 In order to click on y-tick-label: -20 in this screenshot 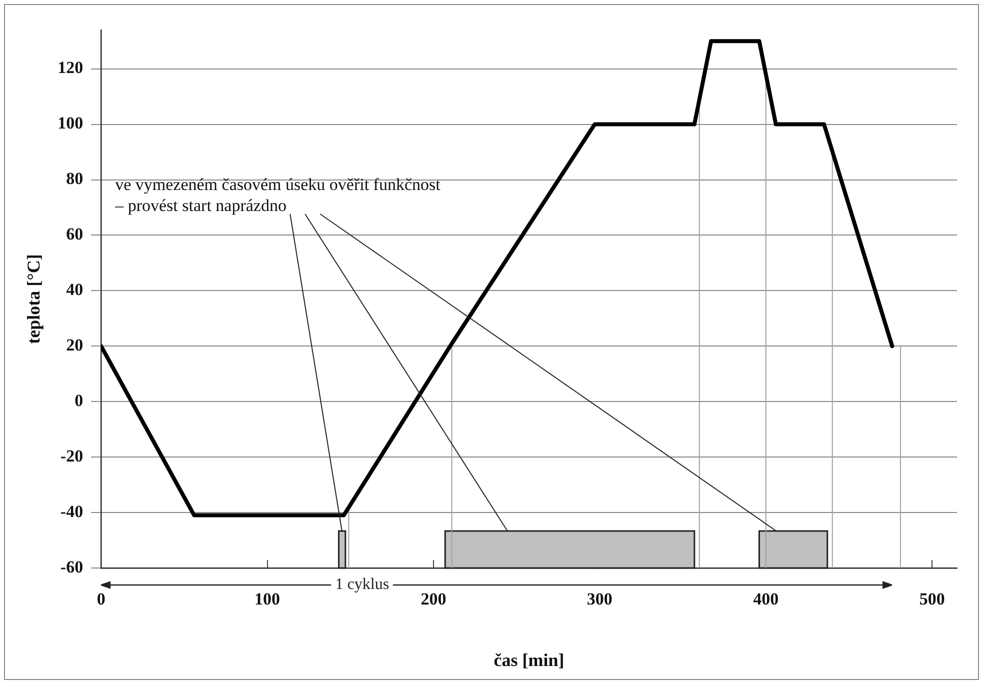, I will do `click(72, 456)`.